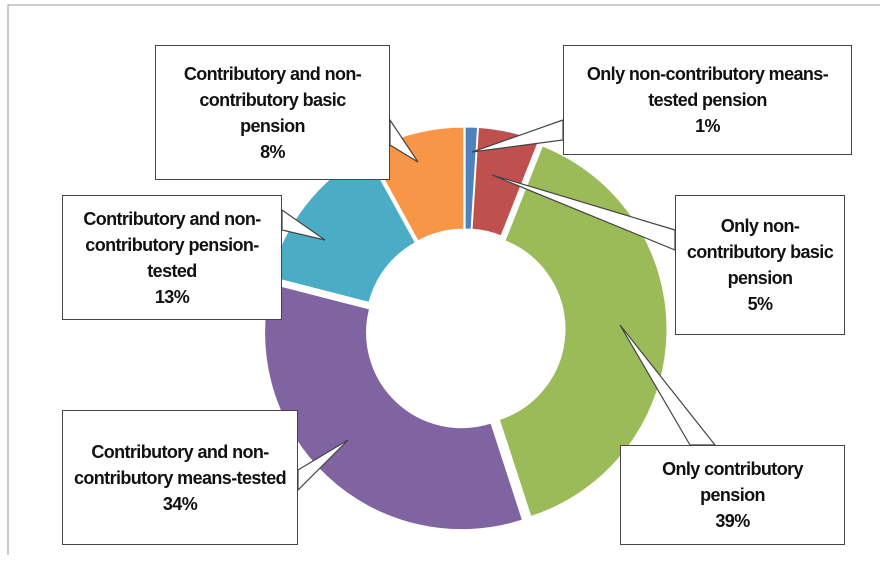 The height and width of the screenshot is (562, 886). I want to click on value-label: 34%, so click(180, 503).